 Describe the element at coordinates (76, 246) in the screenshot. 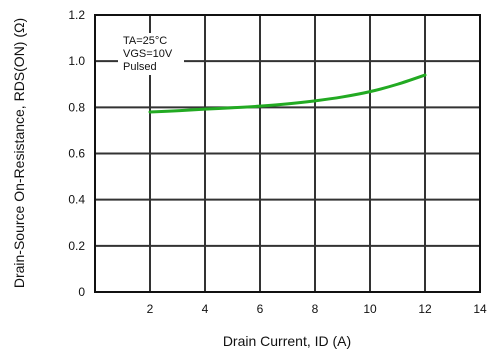

I see `y-tick-label: 0.2` at that location.